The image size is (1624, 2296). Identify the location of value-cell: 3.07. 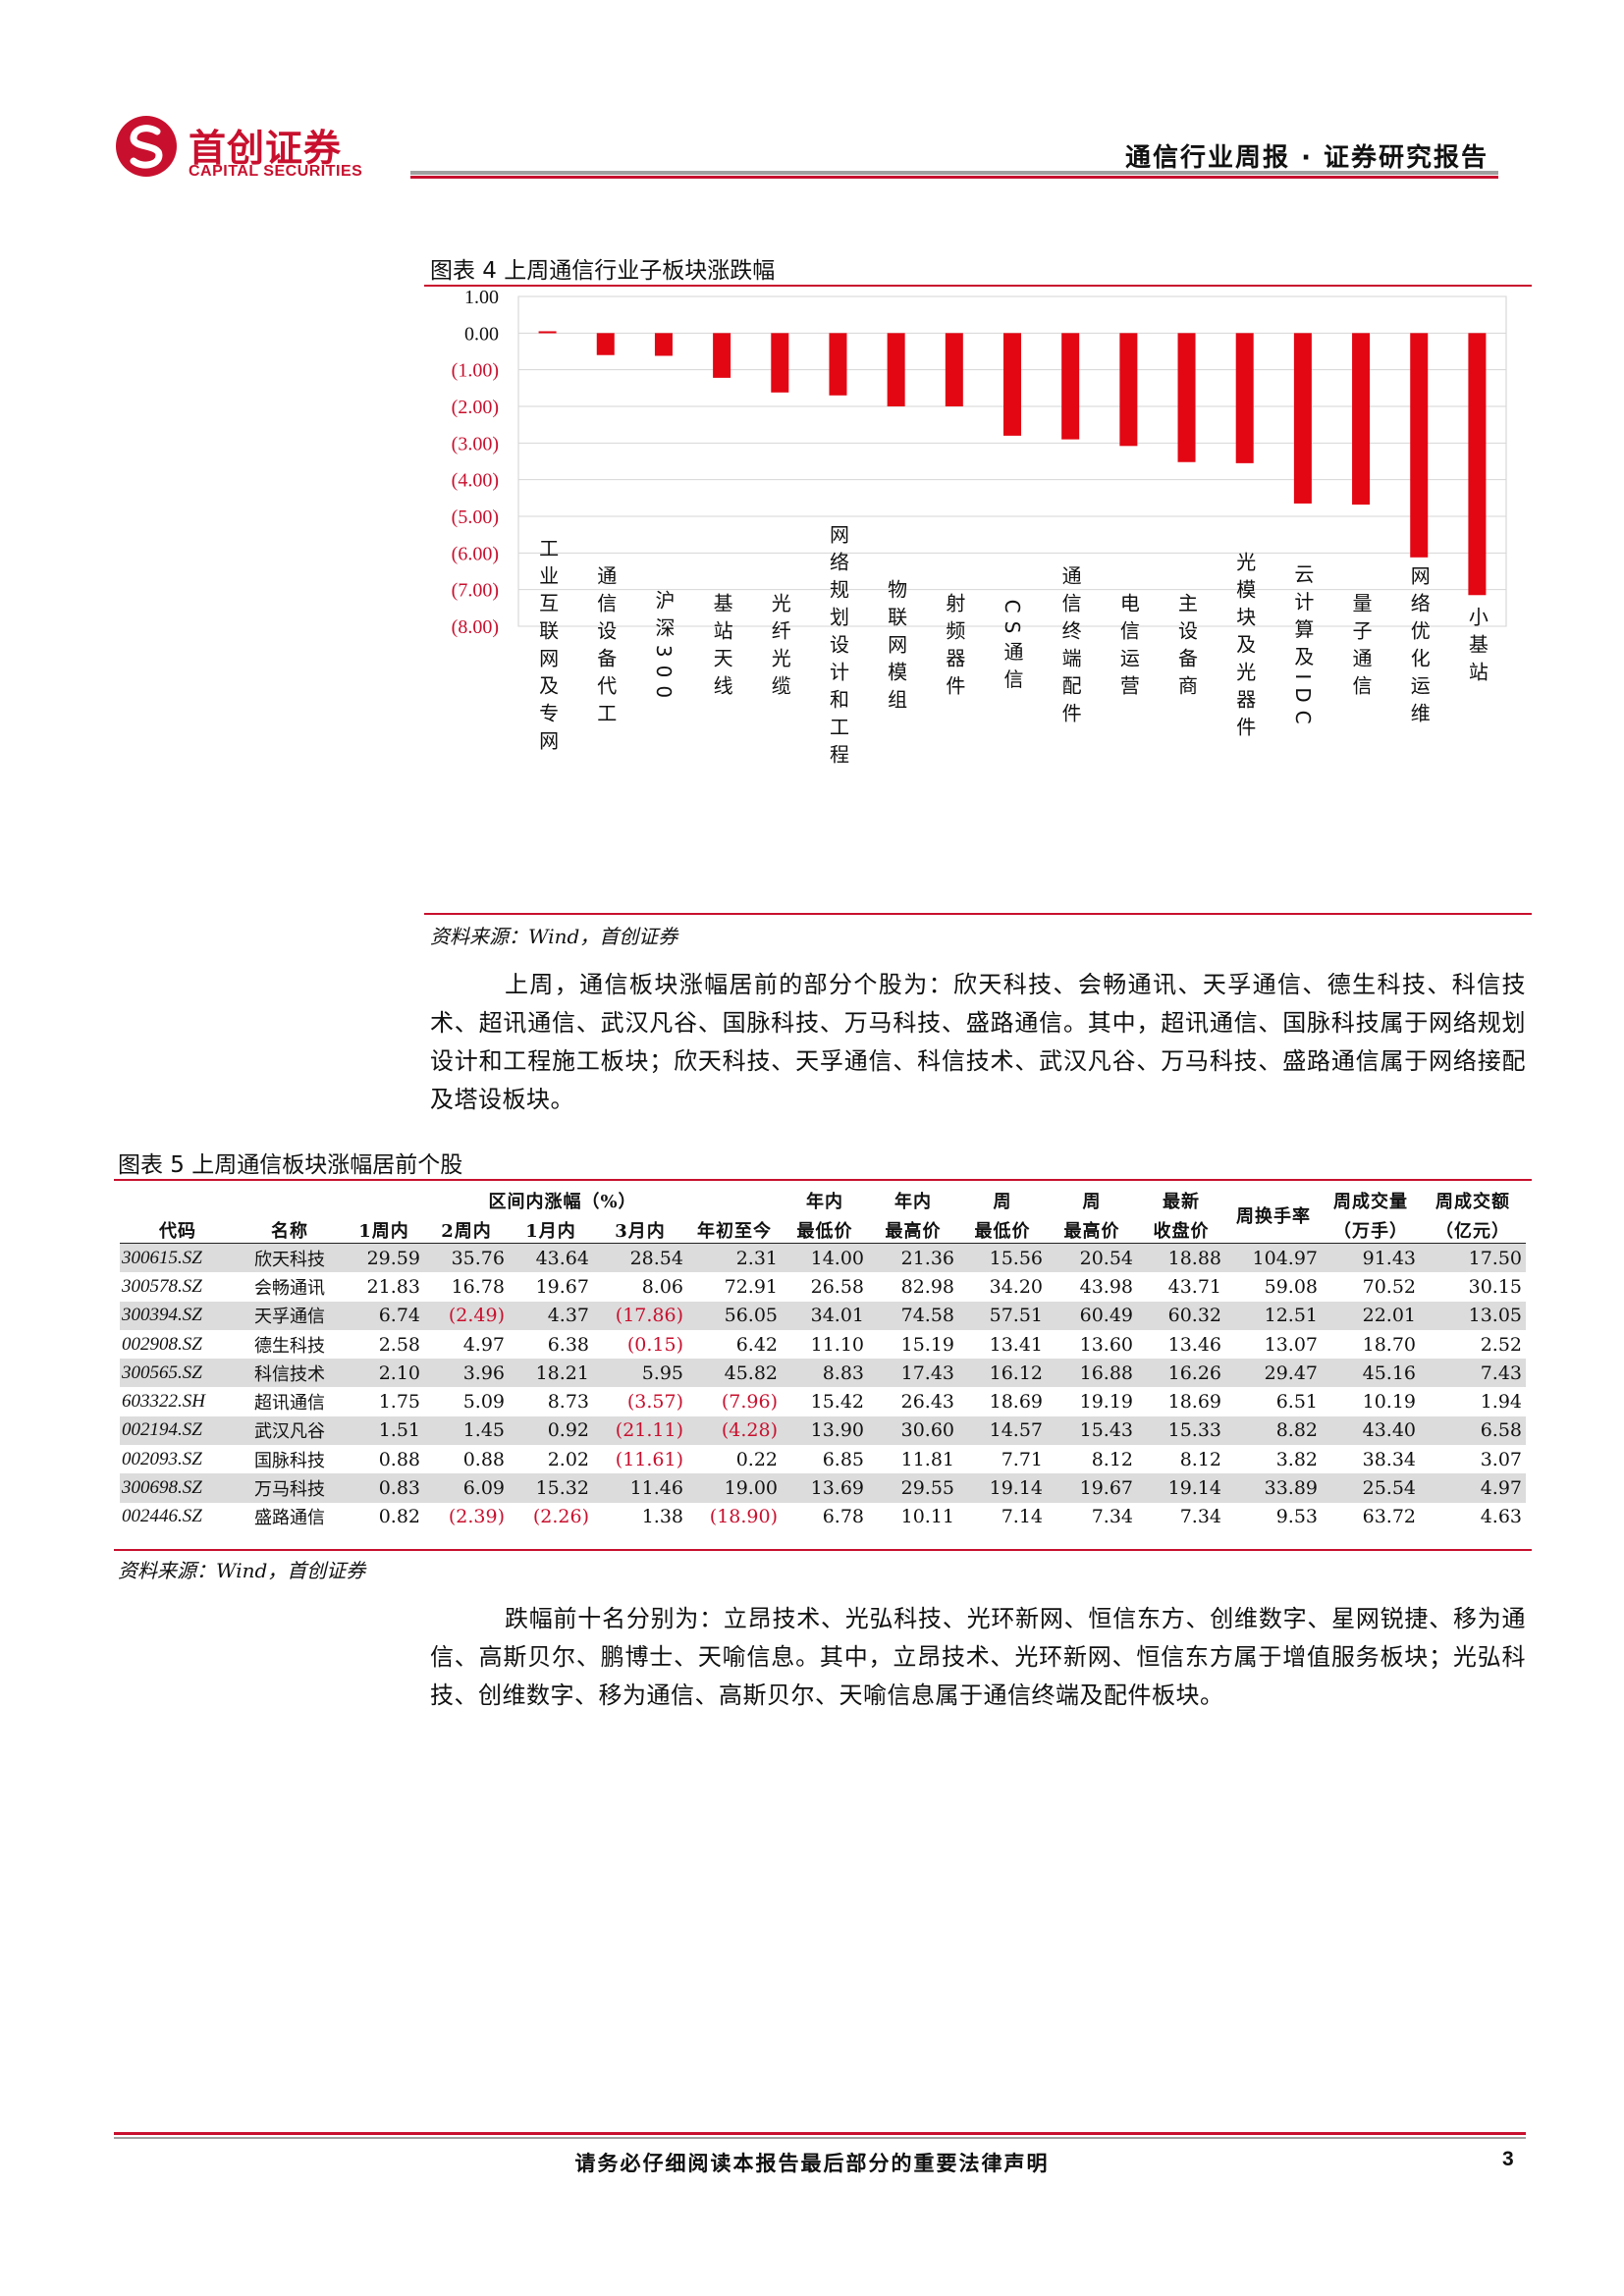
(1501, 1459).